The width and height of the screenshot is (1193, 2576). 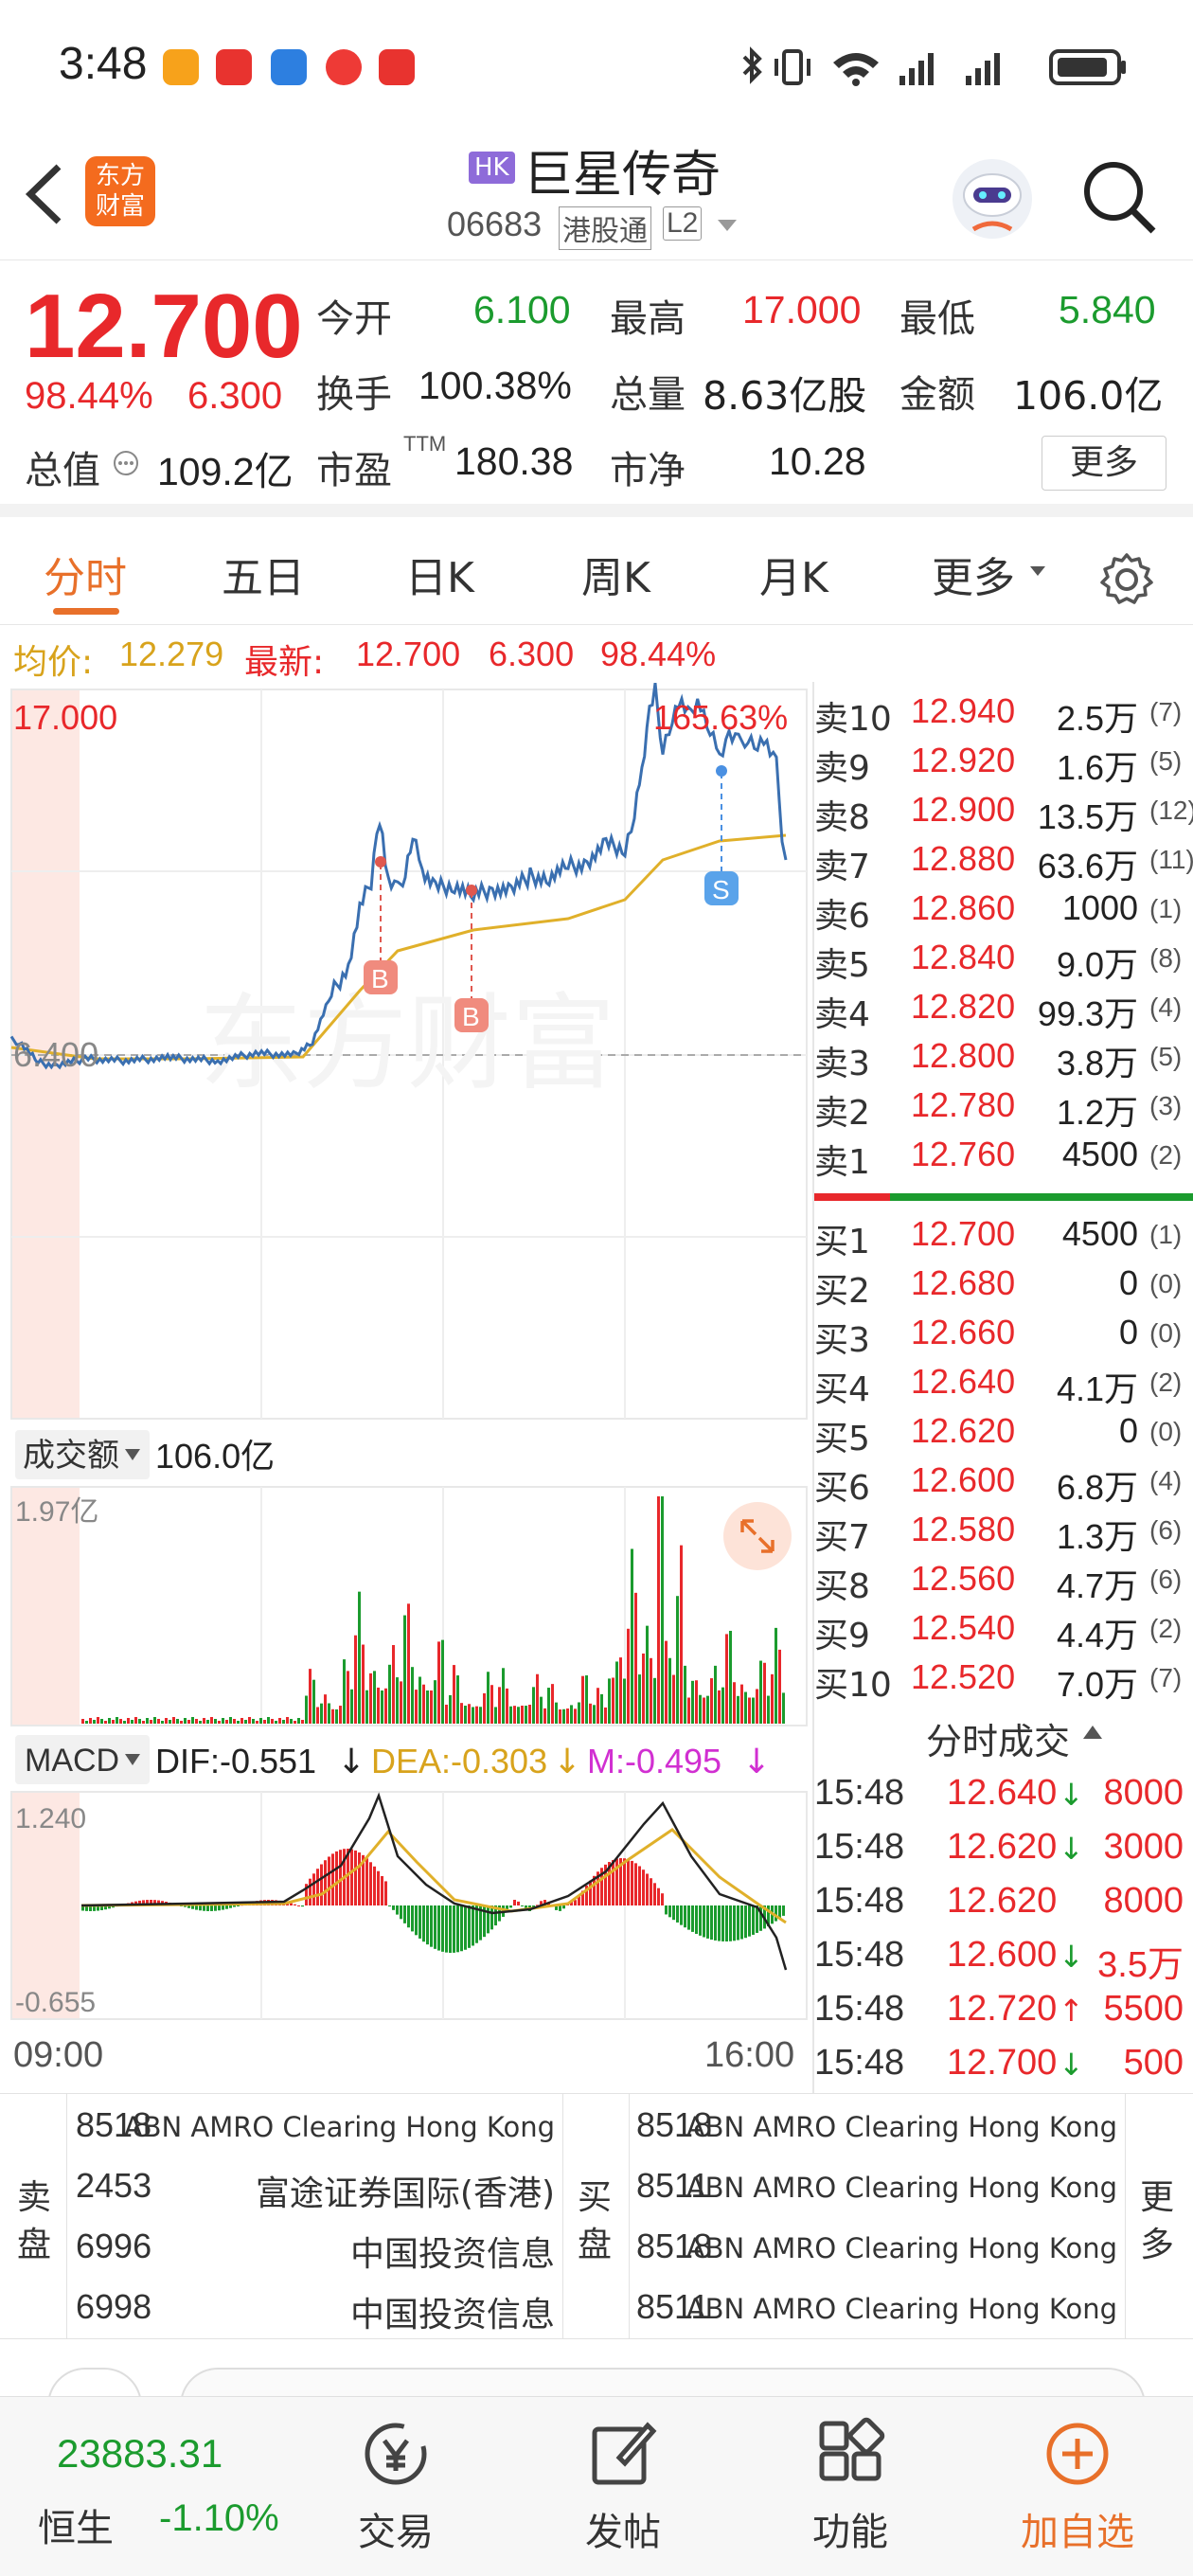 I want to click on expand-button, so click(x=757, y=1536).